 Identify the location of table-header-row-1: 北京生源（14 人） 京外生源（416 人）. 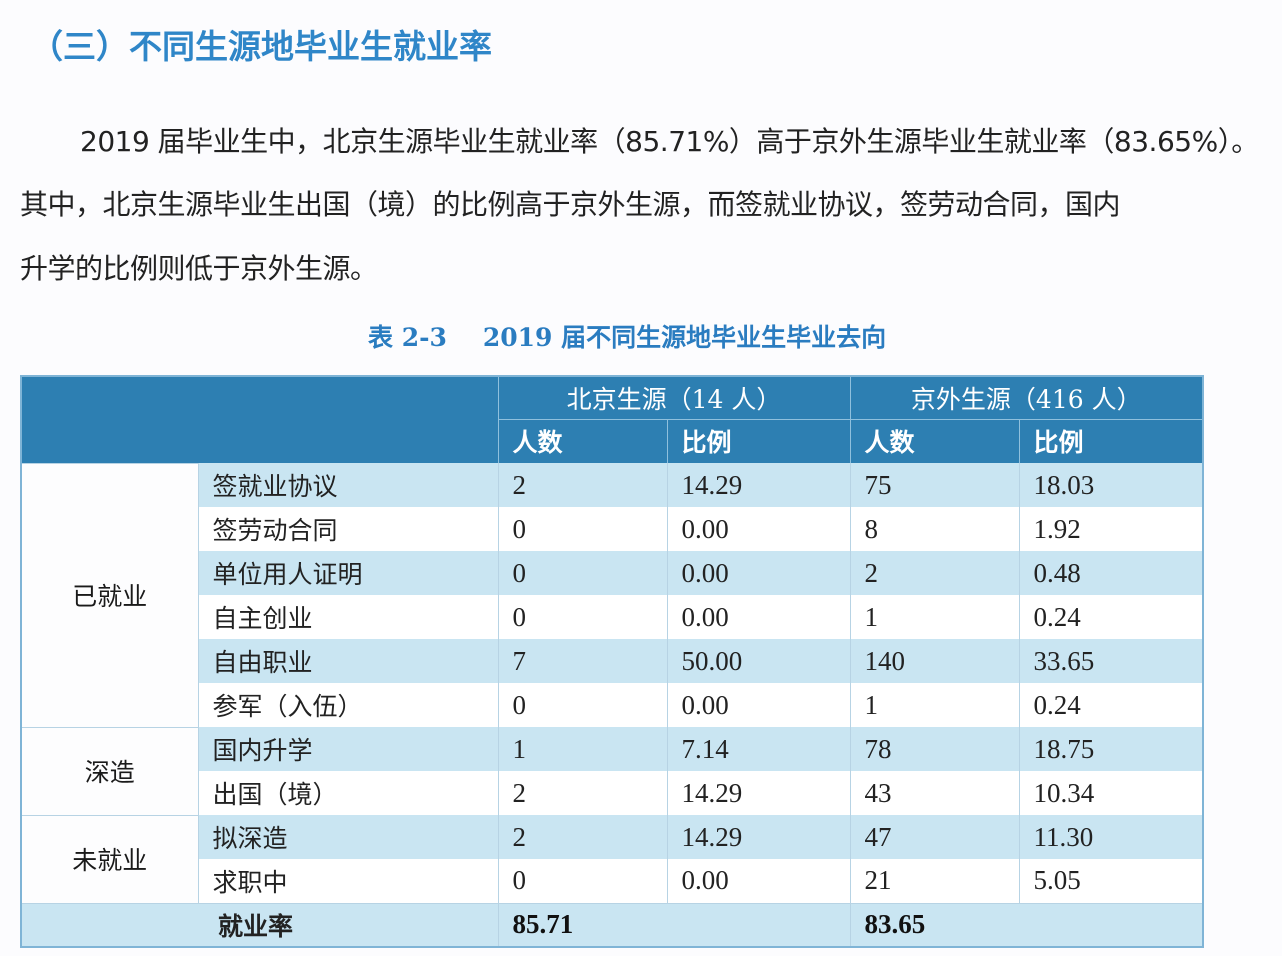
(612, 419).